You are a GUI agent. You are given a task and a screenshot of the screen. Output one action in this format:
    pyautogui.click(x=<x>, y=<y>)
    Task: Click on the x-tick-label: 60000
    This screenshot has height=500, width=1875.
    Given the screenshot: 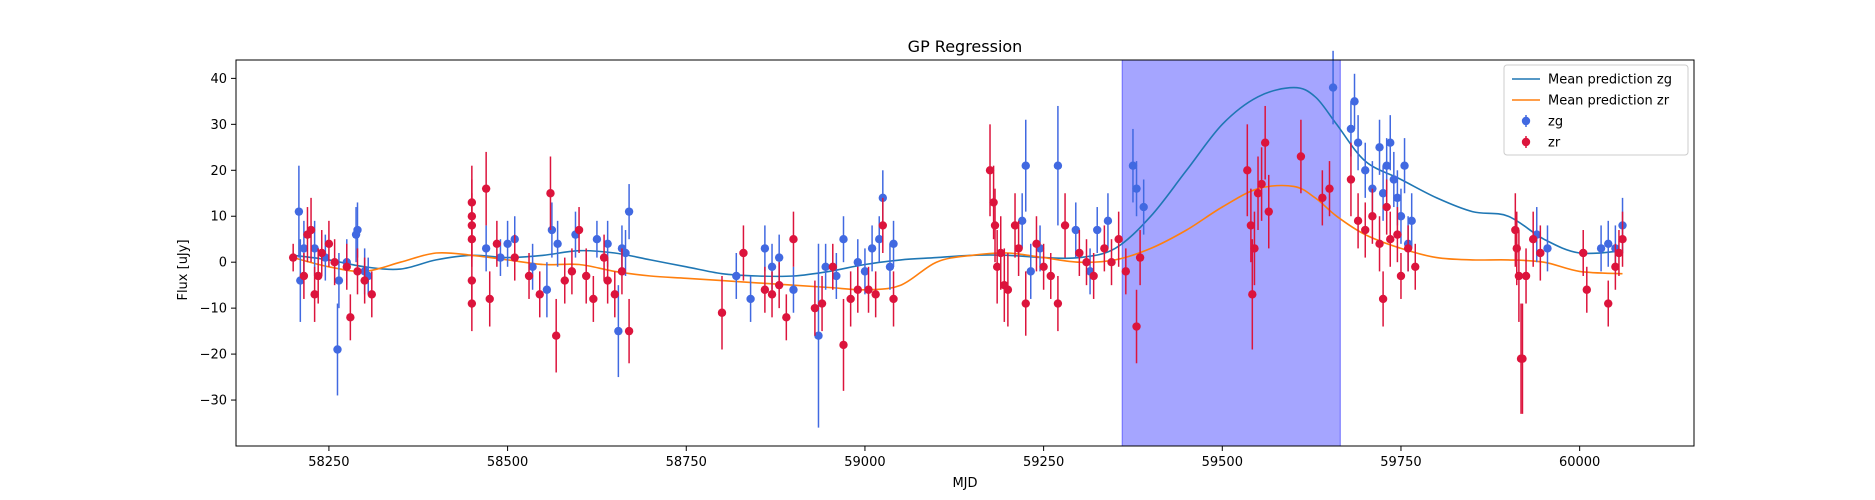 What is the action you would take?
    pyautogui.click(x=1579, y=462)
    